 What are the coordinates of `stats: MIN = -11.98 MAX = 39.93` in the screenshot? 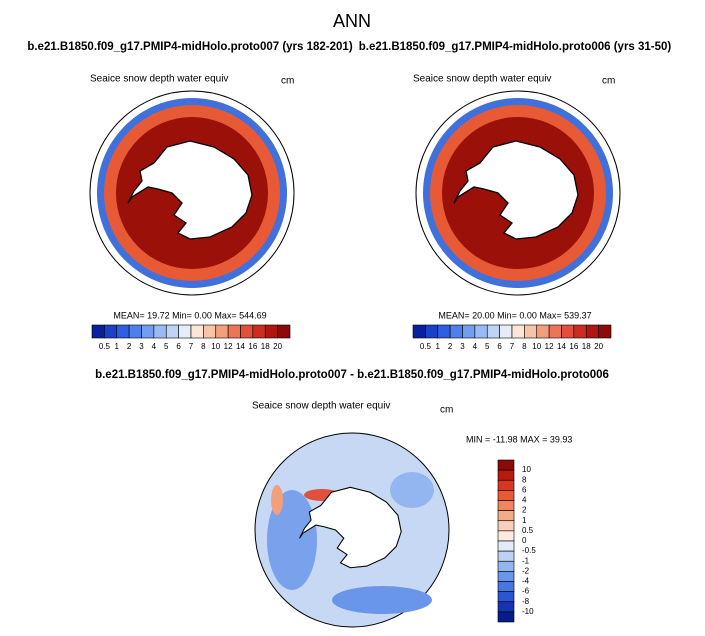 It's located at (519, 439).